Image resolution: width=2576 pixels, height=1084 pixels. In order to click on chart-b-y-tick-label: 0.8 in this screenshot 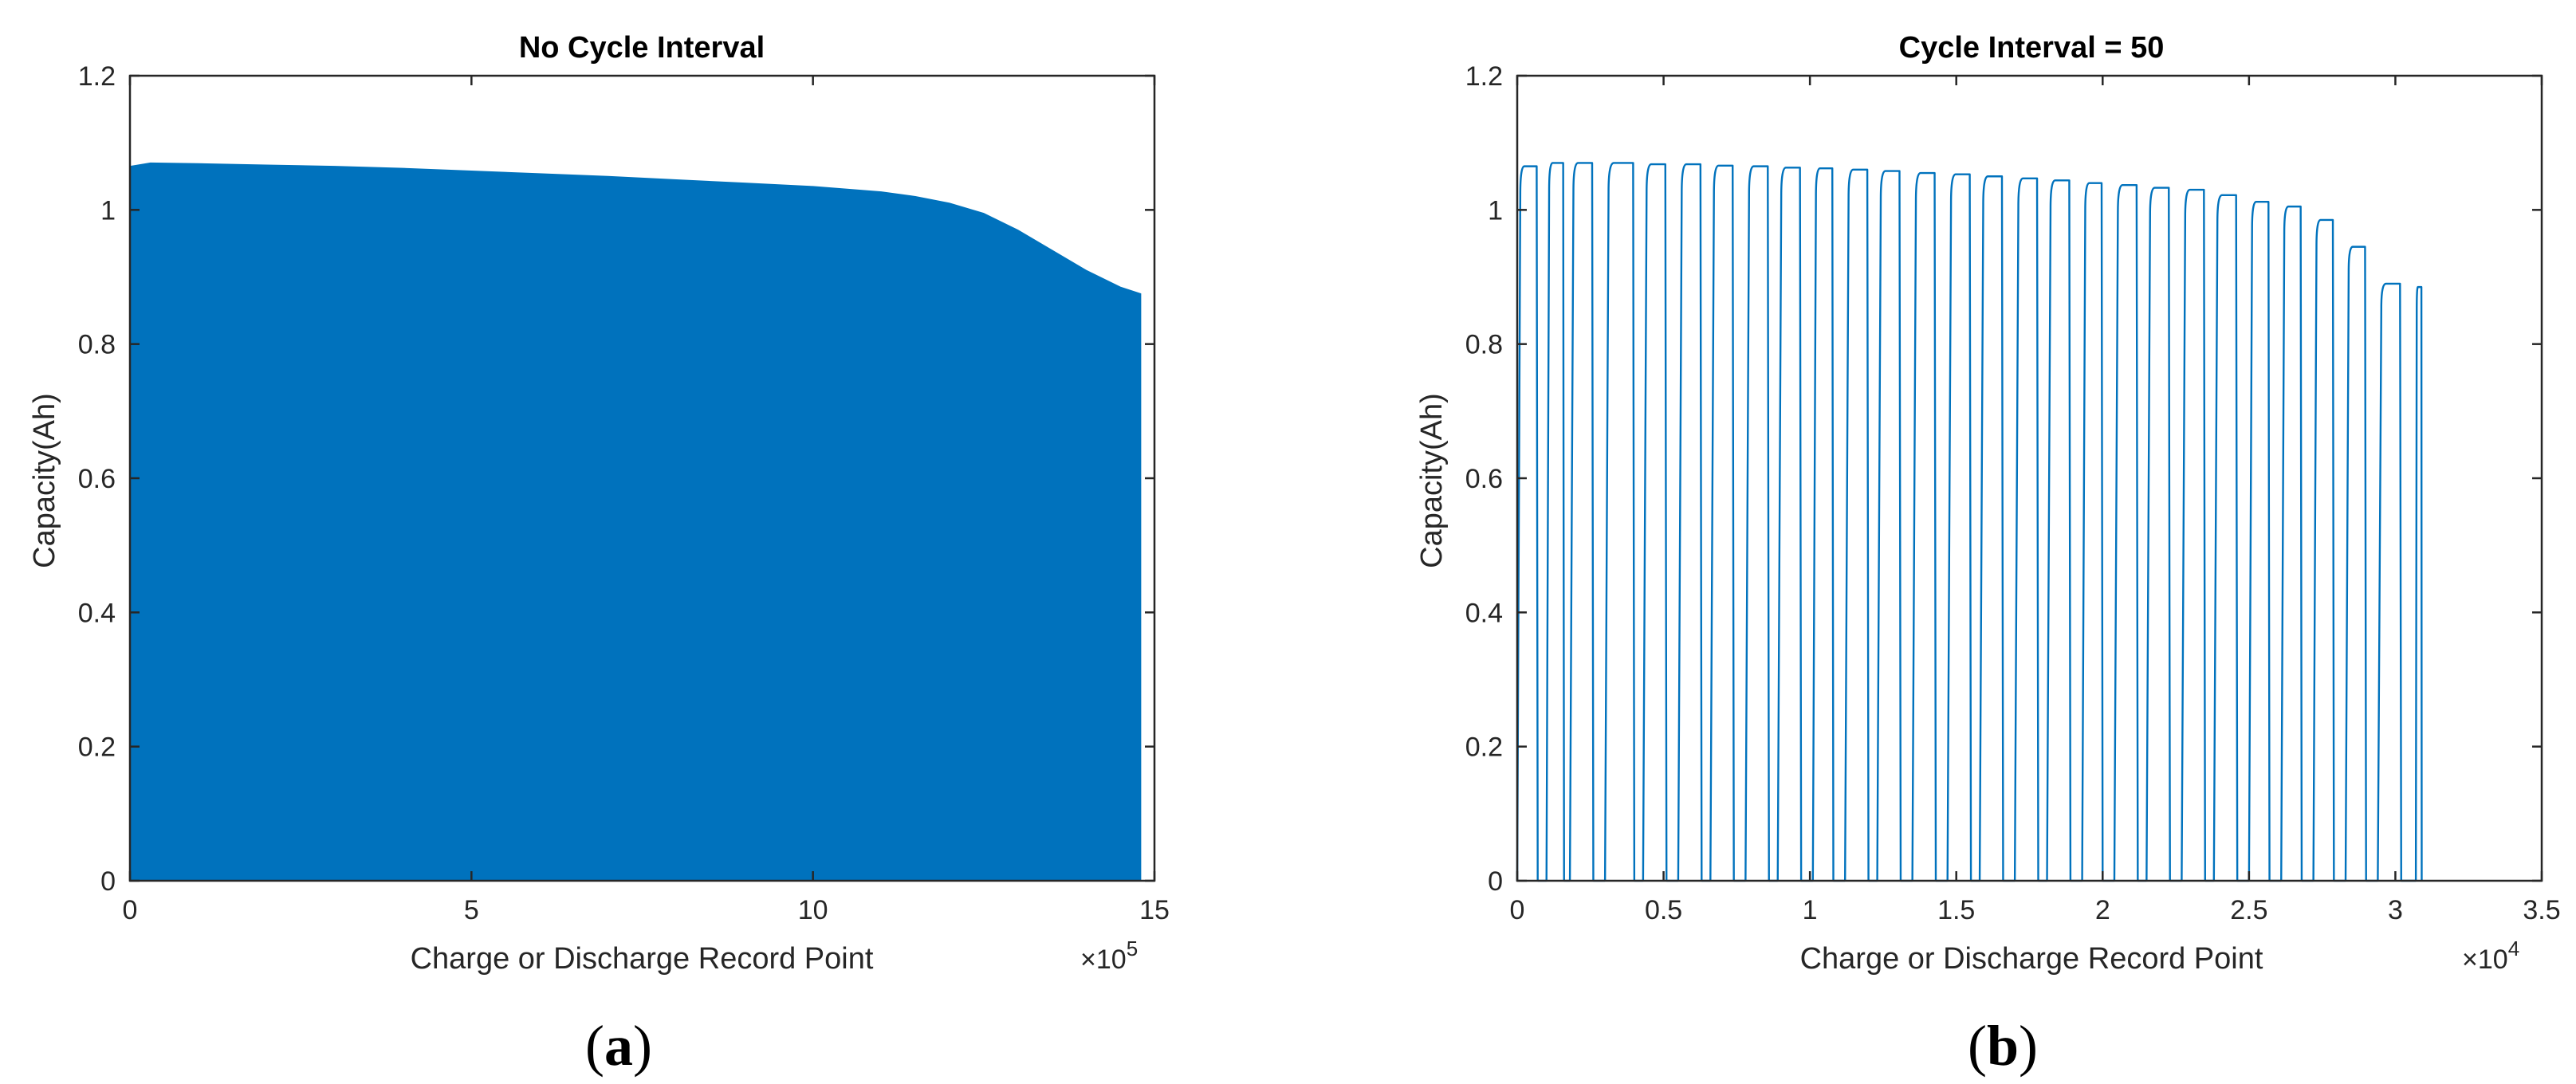, I will do `click(1484, 345)`.